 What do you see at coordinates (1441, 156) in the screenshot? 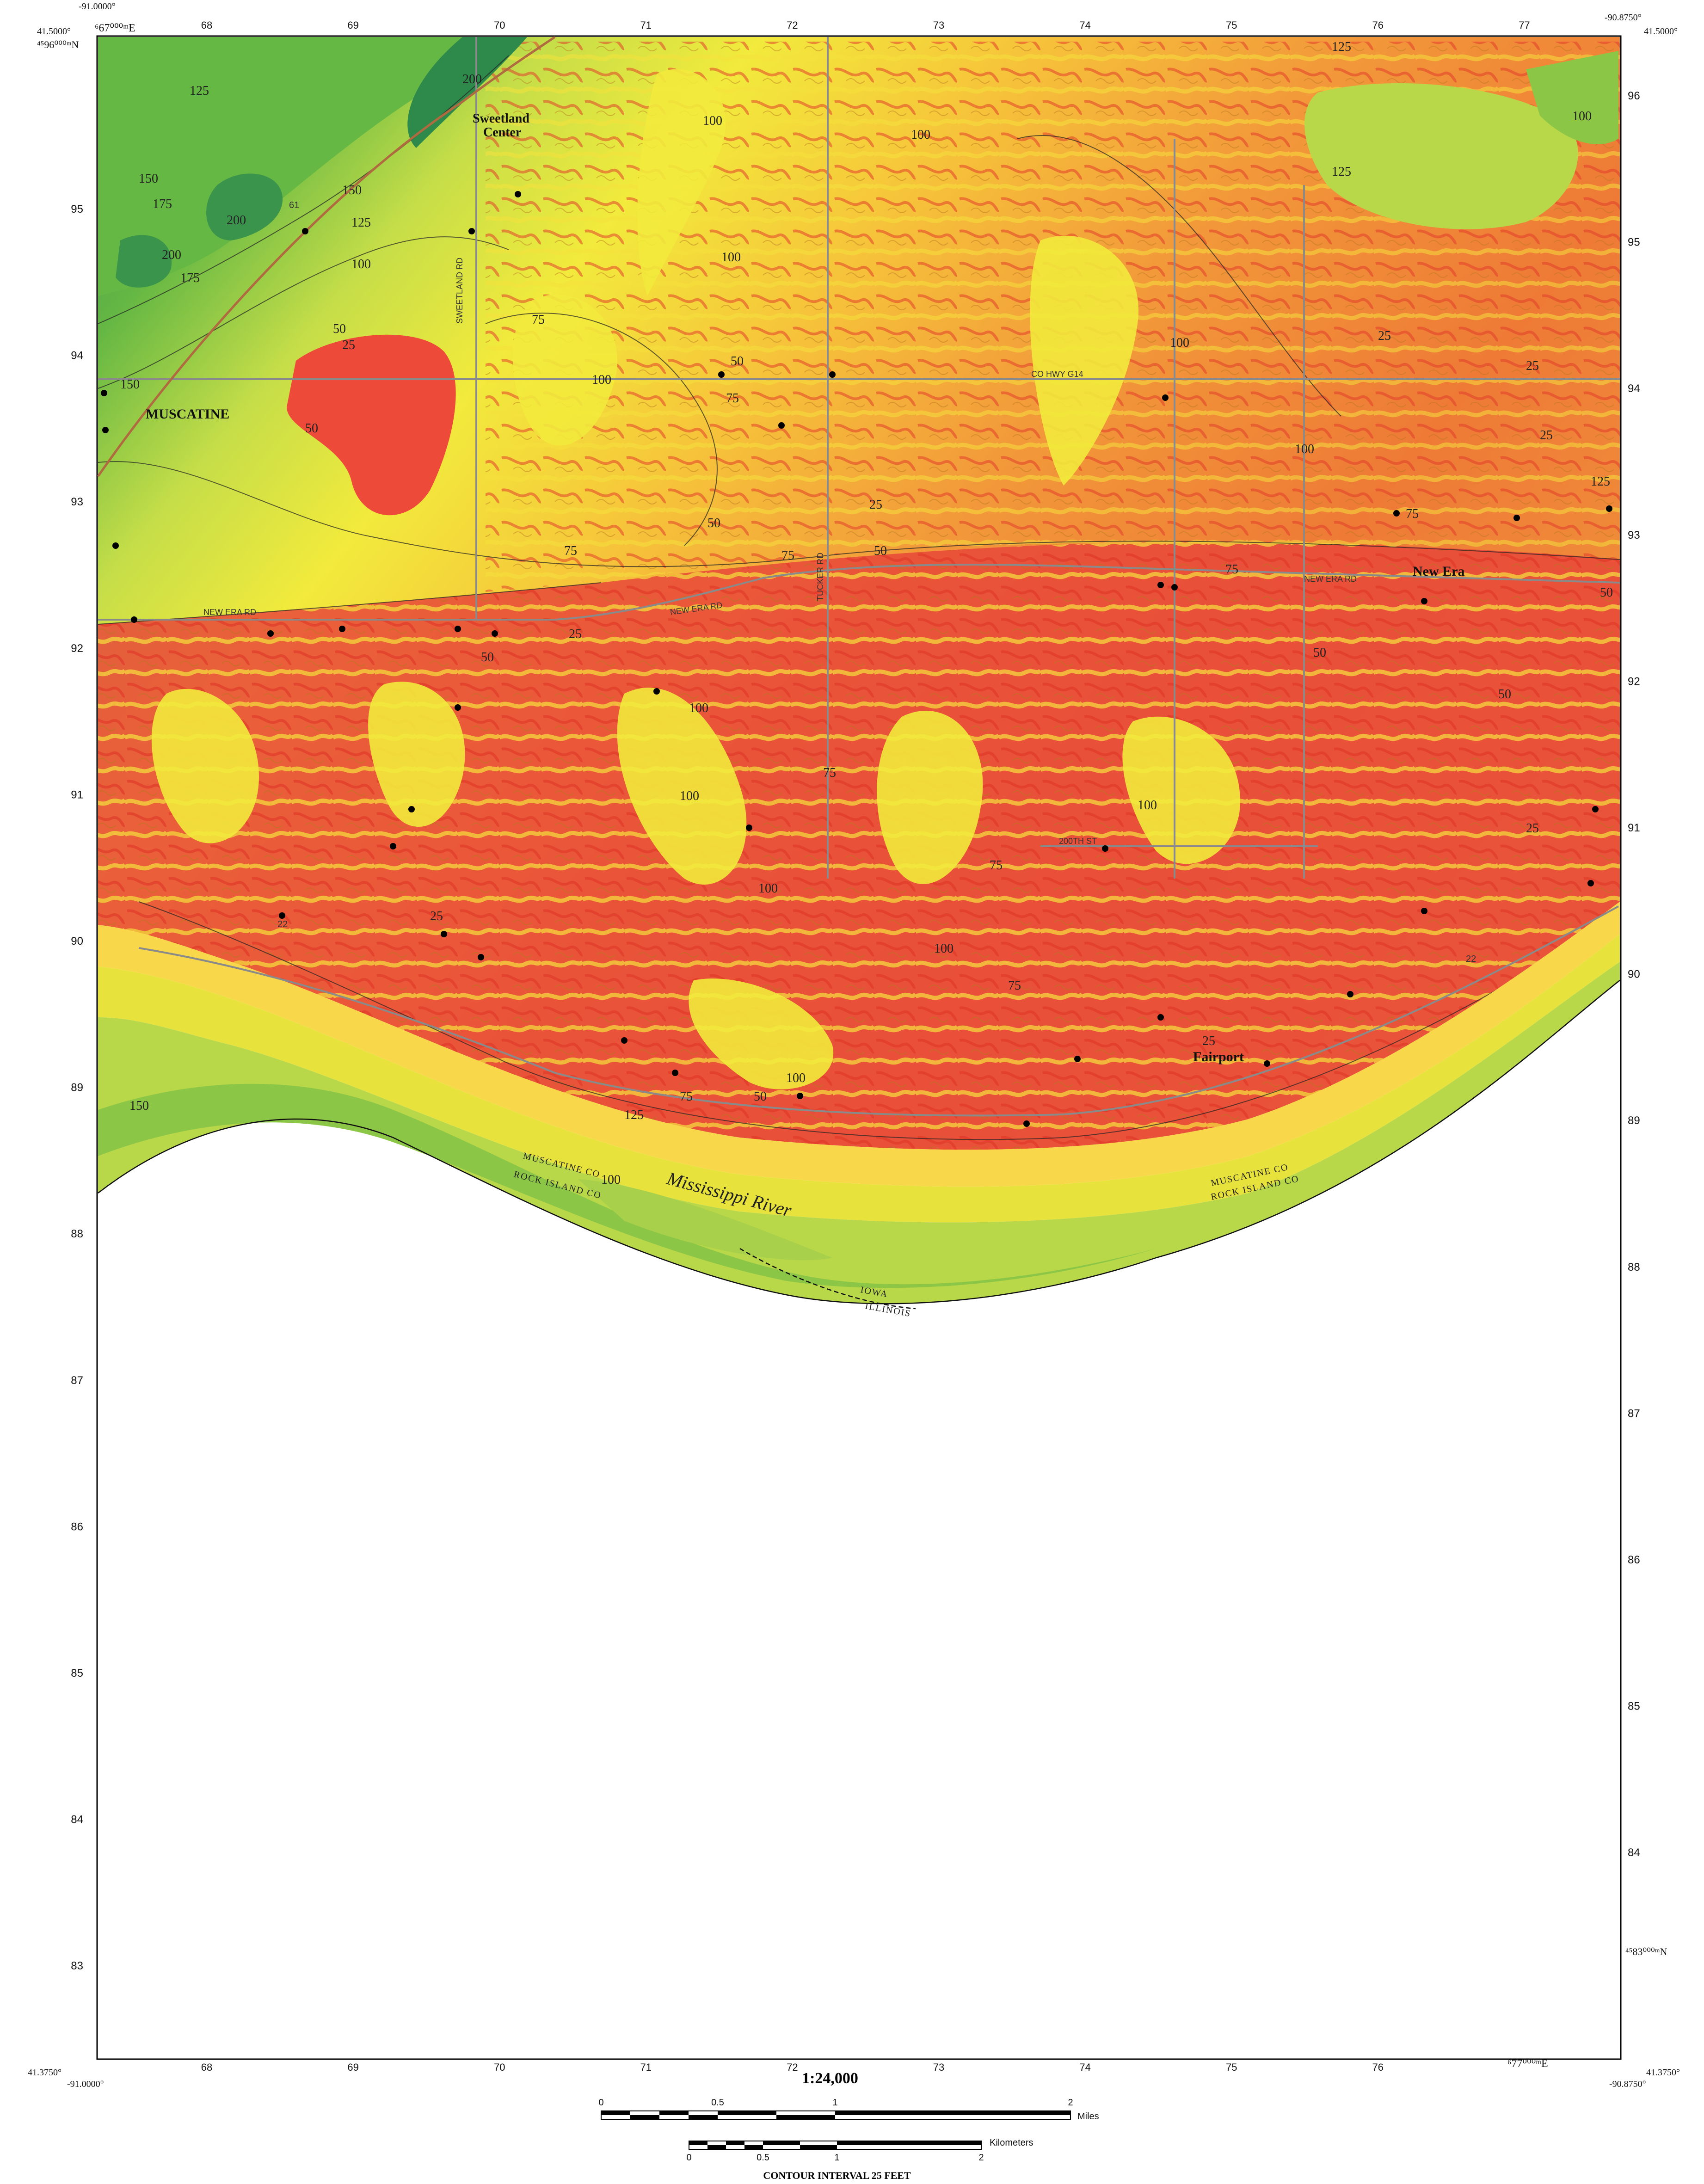
I see `ne-green-upland` at bounding box center [1441, 156].